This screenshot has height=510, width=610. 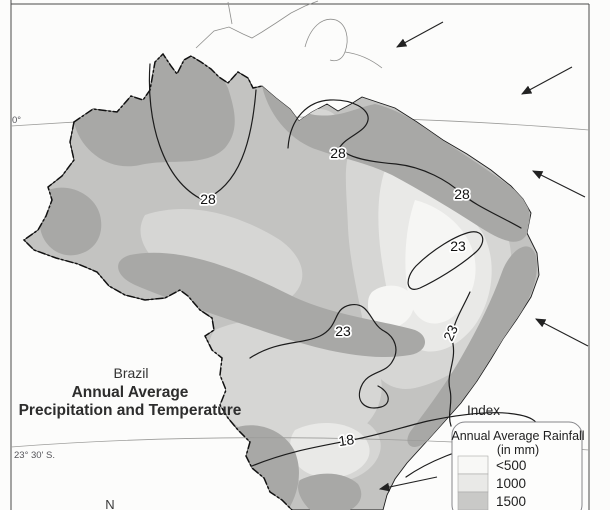 I want to click on legend-title: Annual Average Rainfall, so click(x=517, y=436).